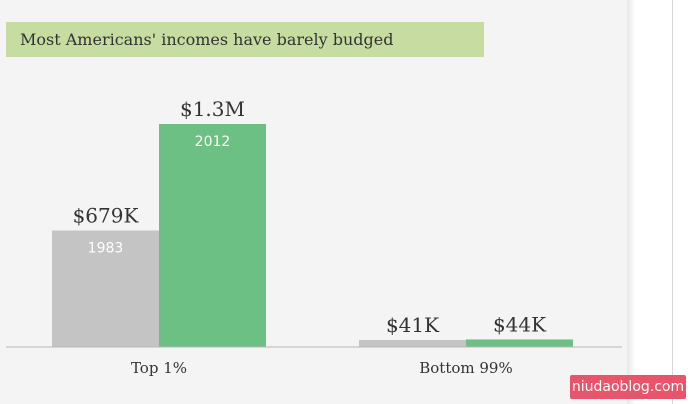 Image resolution: width=690 pixels, height=404 pixels. I want to click on data-label: $44K, so click(520, 324).